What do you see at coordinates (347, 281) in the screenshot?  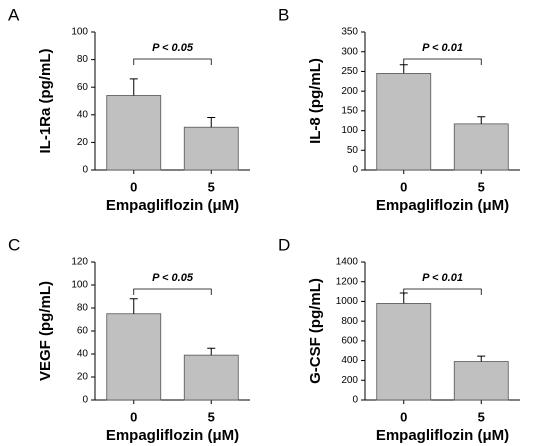 I see `y-tick-label: 1200` at bounding box center [347, 281].